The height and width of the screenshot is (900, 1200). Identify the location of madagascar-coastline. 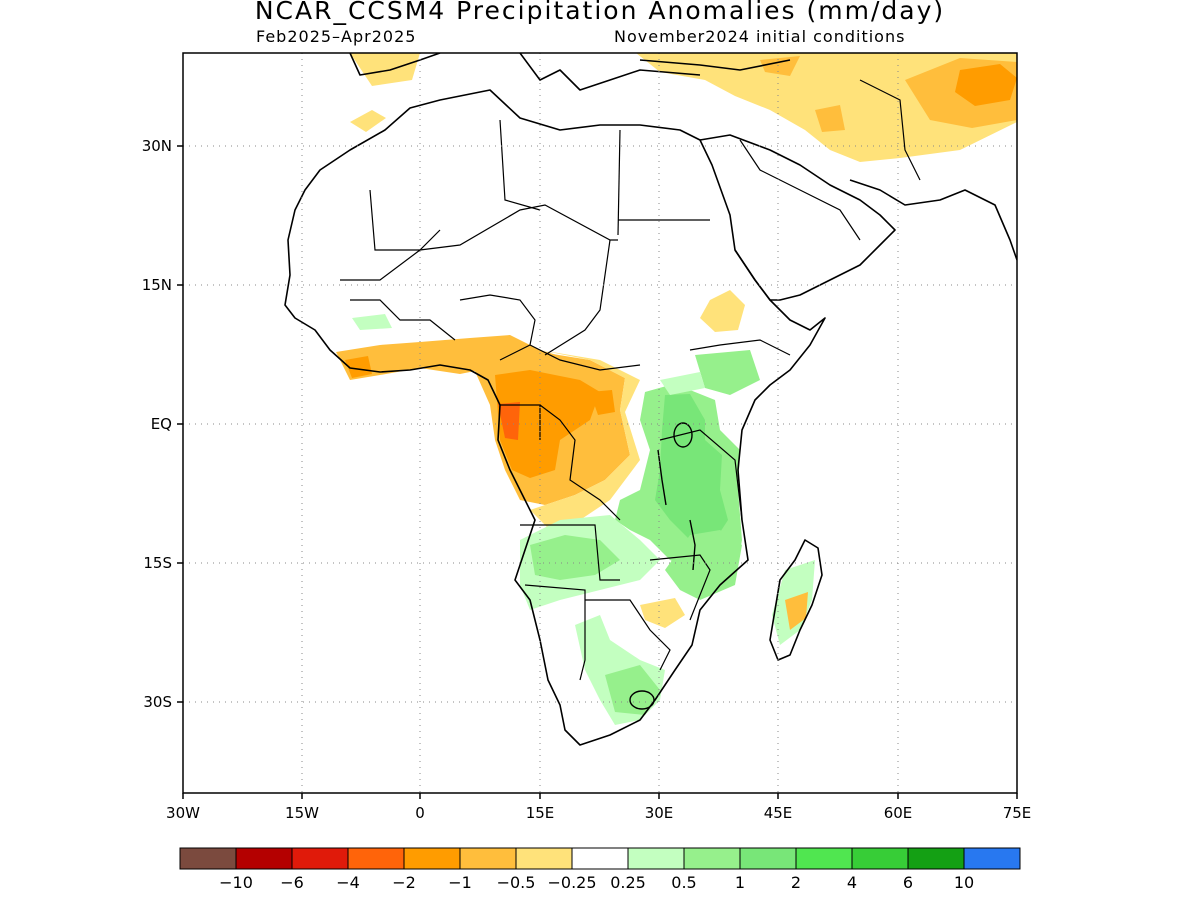
(796, 600).